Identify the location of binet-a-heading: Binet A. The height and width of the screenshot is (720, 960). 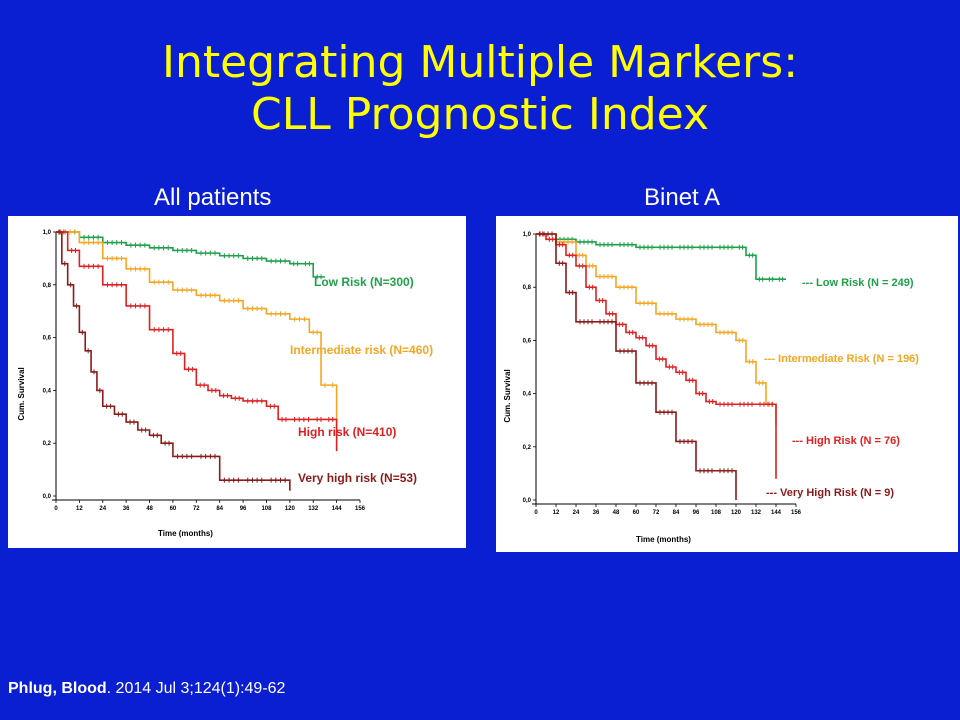
(682, 197).